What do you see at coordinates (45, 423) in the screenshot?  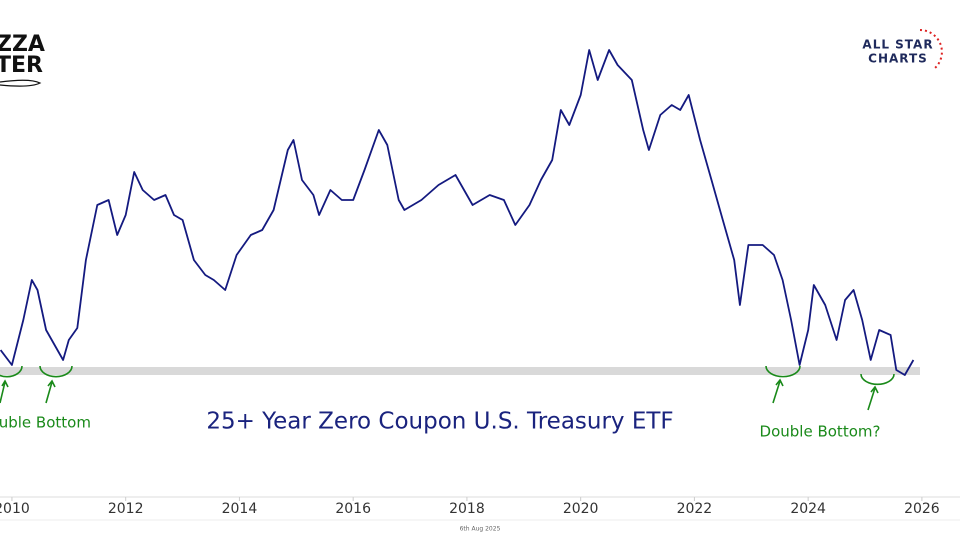 I see `annotation: Double Bottom` at bounding box center [45, 423].